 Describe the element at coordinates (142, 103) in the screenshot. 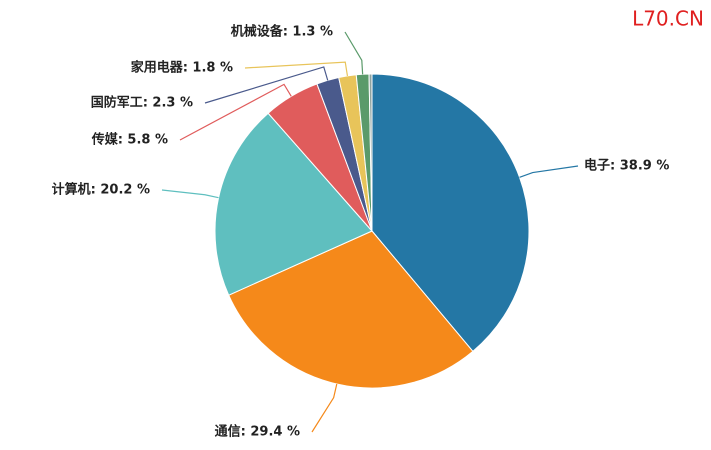

I see `slice-label: 国防军工: 2.3 %` at that location.